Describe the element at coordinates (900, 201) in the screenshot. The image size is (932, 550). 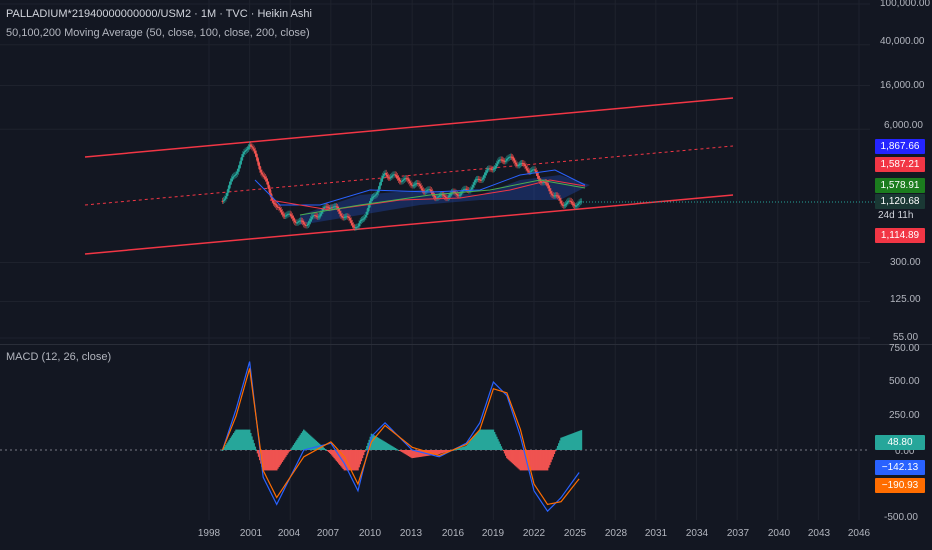
I see `last-price-badge: 1,120.68` at that location.